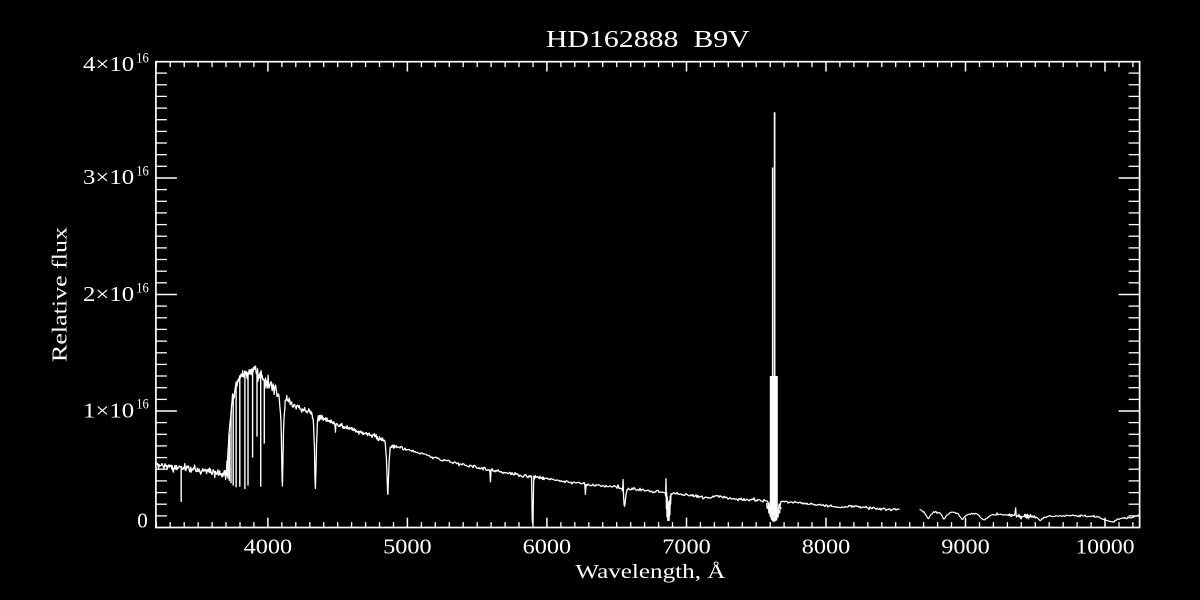  I want to click on svg-text: Wavelength, Å, so click(650, 572).